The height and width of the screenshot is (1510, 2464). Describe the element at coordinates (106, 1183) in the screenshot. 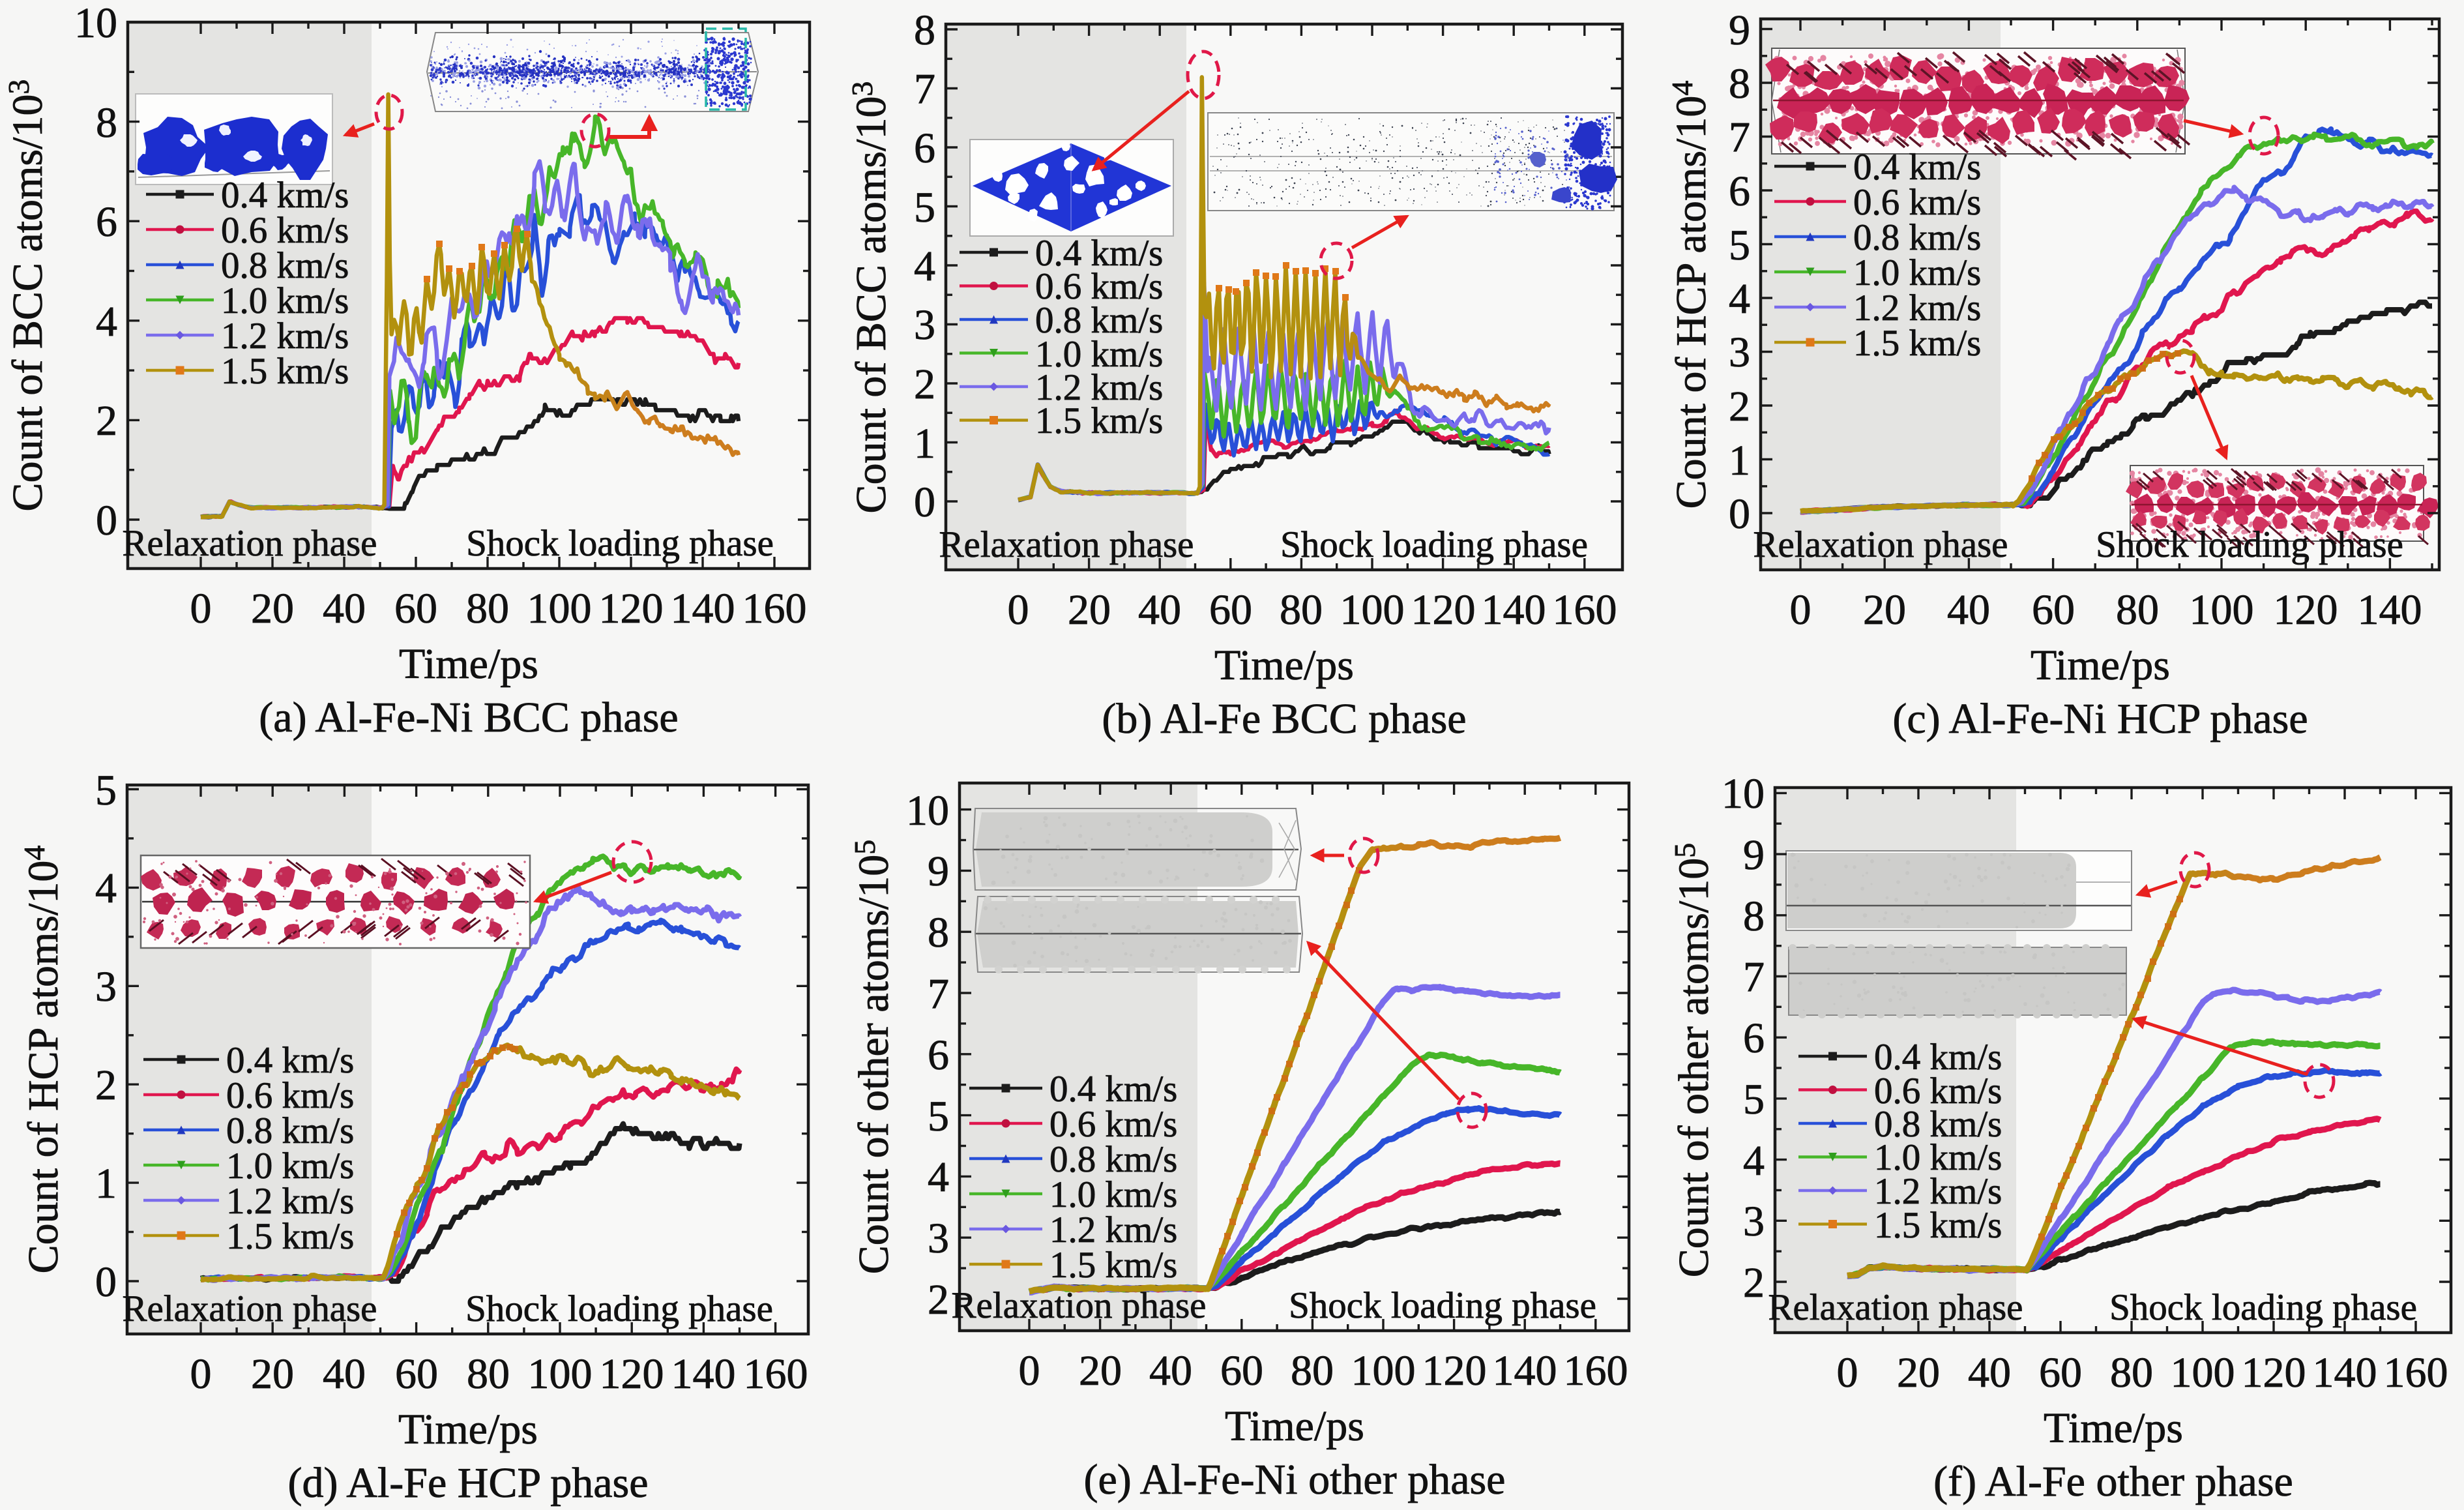

I see `svg-text: 1` at that location.